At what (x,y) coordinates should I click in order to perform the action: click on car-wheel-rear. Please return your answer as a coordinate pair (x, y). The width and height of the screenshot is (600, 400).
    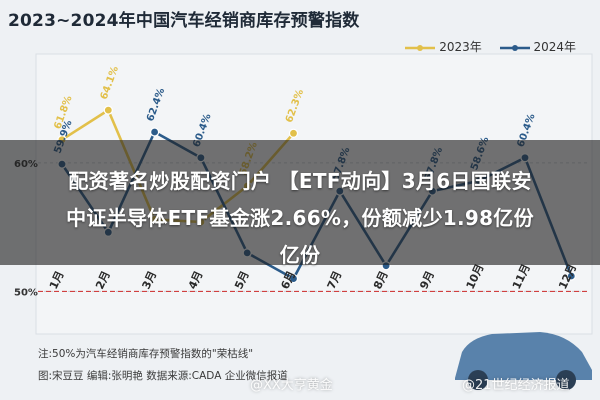
    Looking at the image, I should click on (566, 380).